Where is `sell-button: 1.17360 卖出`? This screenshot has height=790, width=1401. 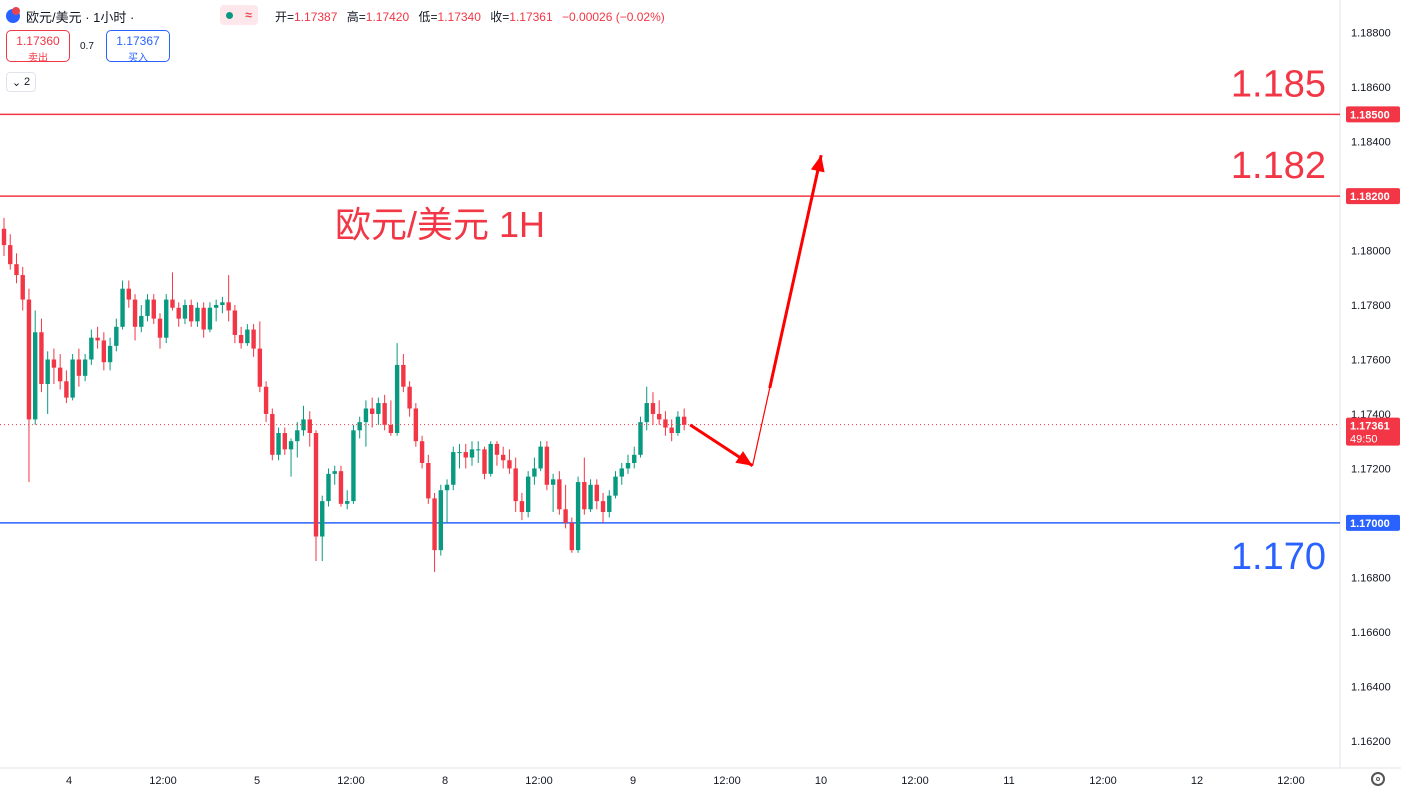
sell-button: 1.17360 卖出 is located at coordinates (38, 47).